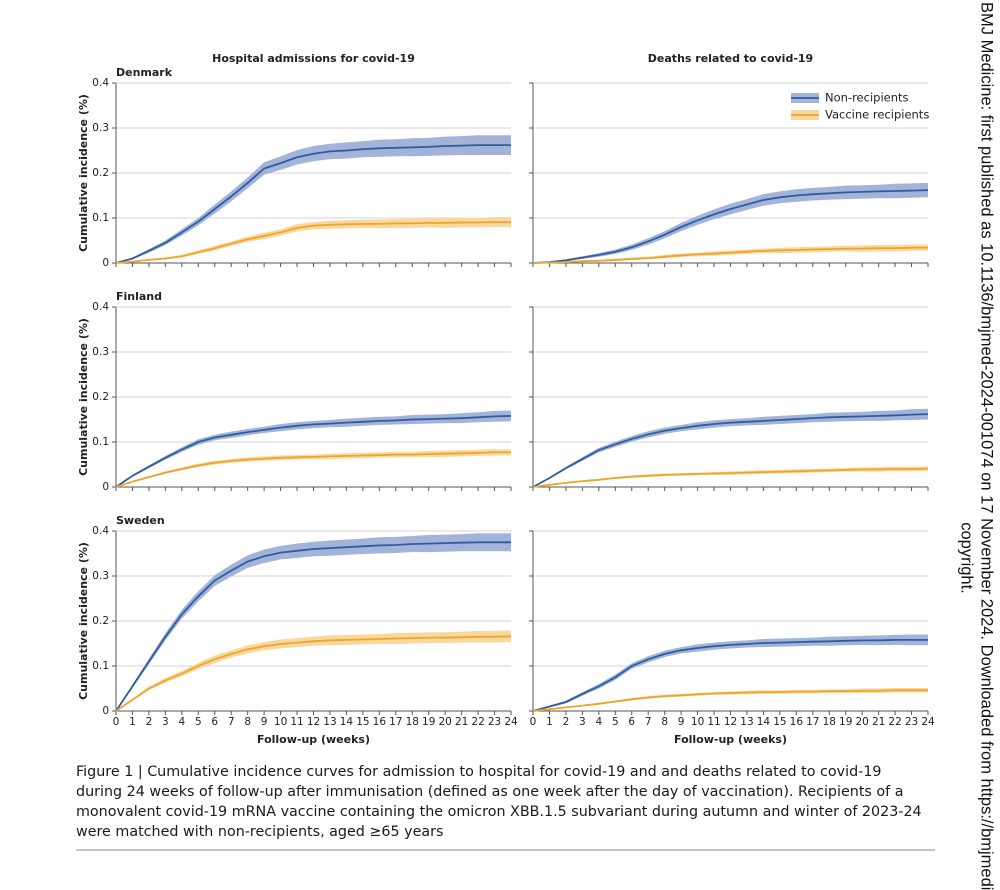 This screenshot has width=1000, height=890. What do you see at coordinates (144, 72) in the screenshot?
I see `panel-label: Denmark` at bounding box center [144, 72].